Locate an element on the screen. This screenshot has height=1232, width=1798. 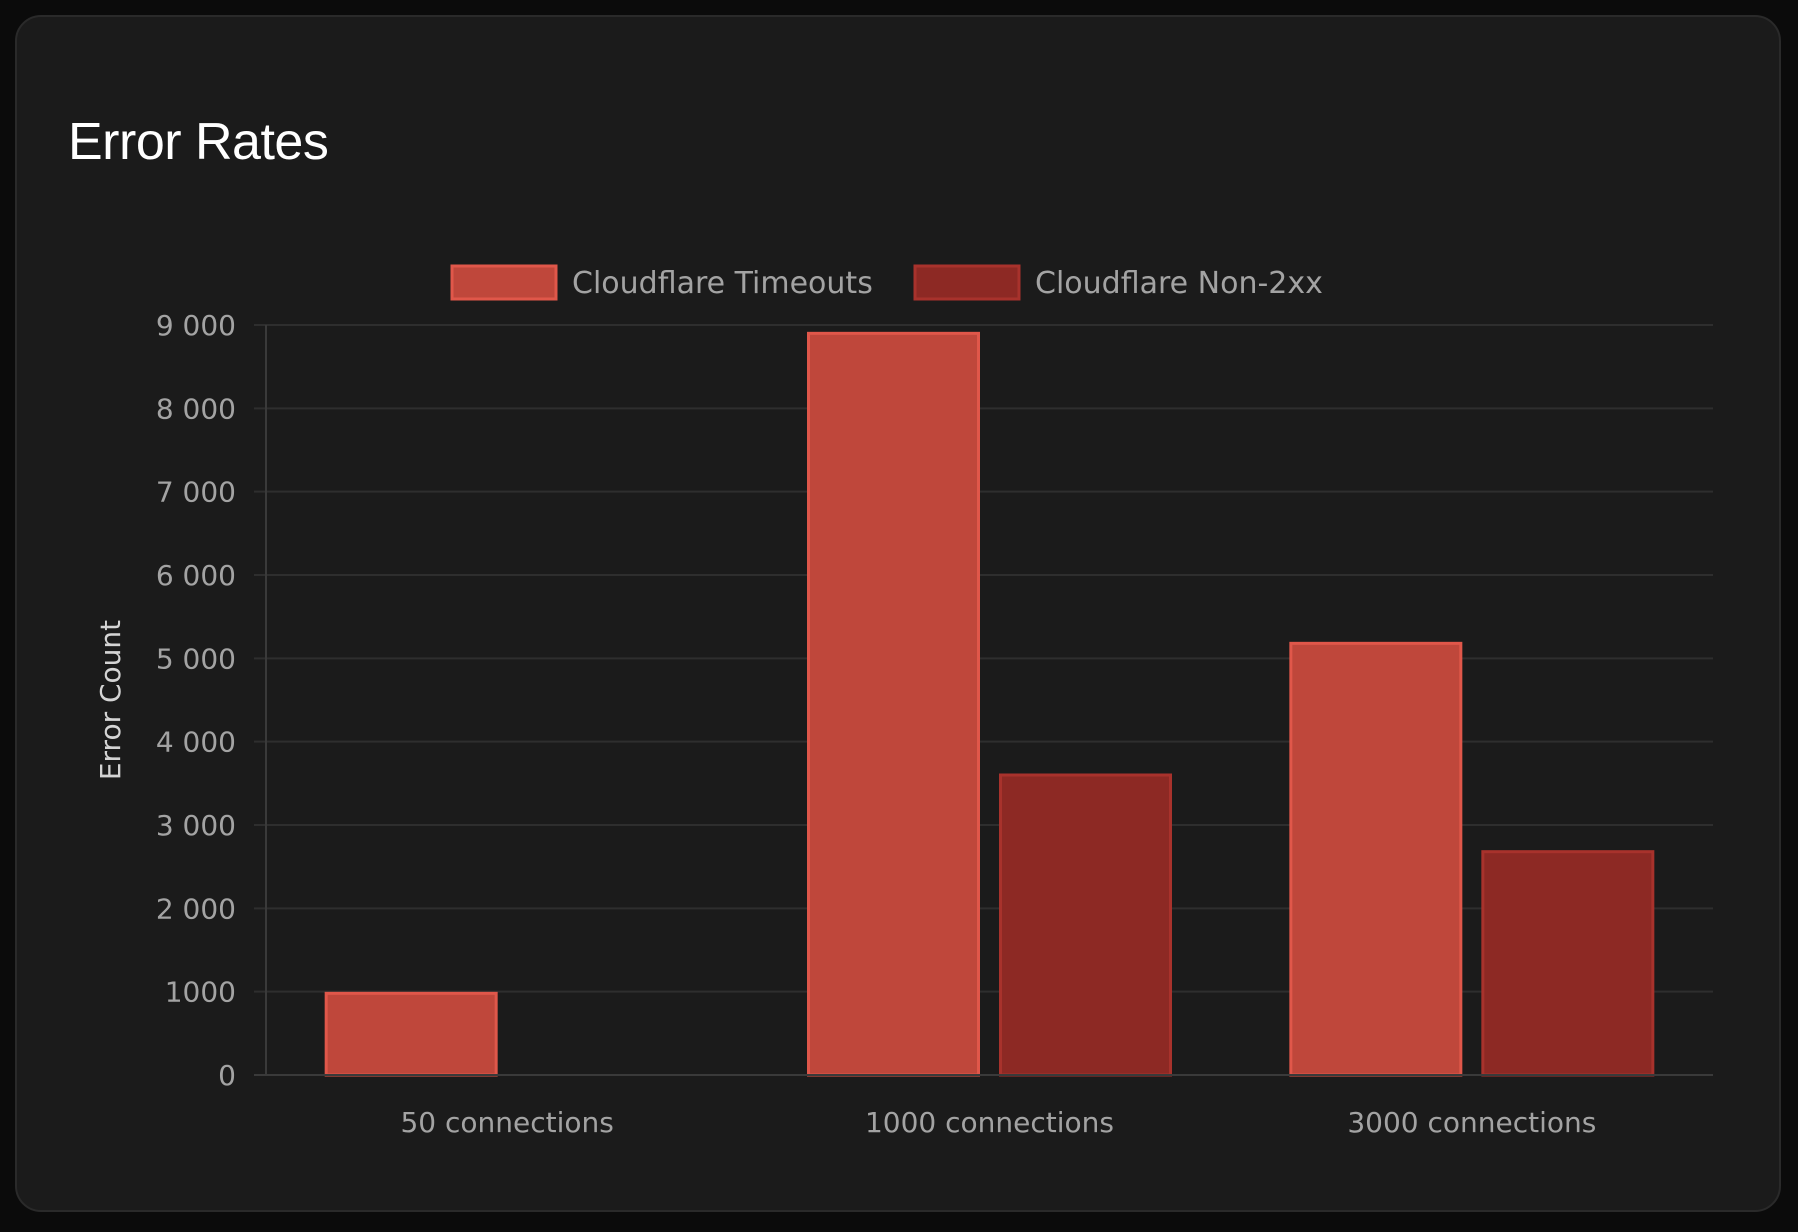
y-tick-label: 7 000 is located at coordinates (196, 492).